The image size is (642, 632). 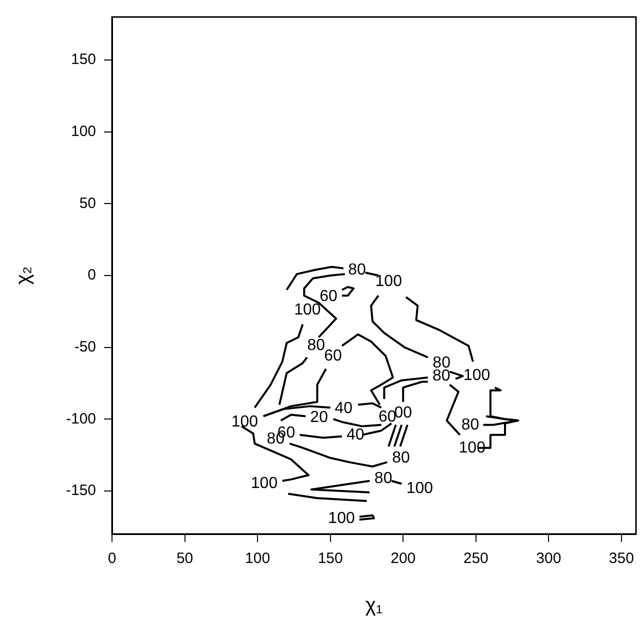 What do you see at coordinates (403, 413) in the screenshot?
I see `annotation: 00` at bounding box center [403, 413].